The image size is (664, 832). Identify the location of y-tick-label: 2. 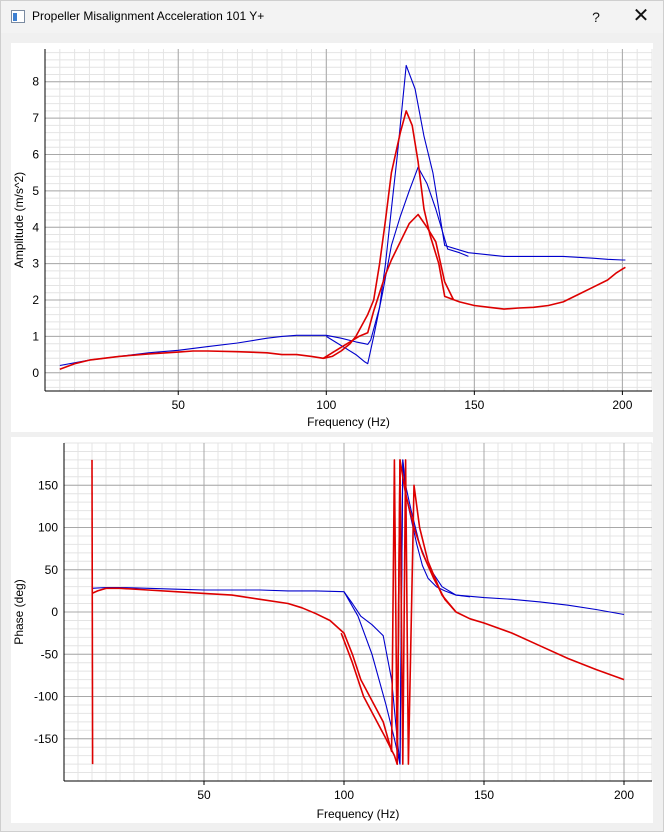
(35, 300).